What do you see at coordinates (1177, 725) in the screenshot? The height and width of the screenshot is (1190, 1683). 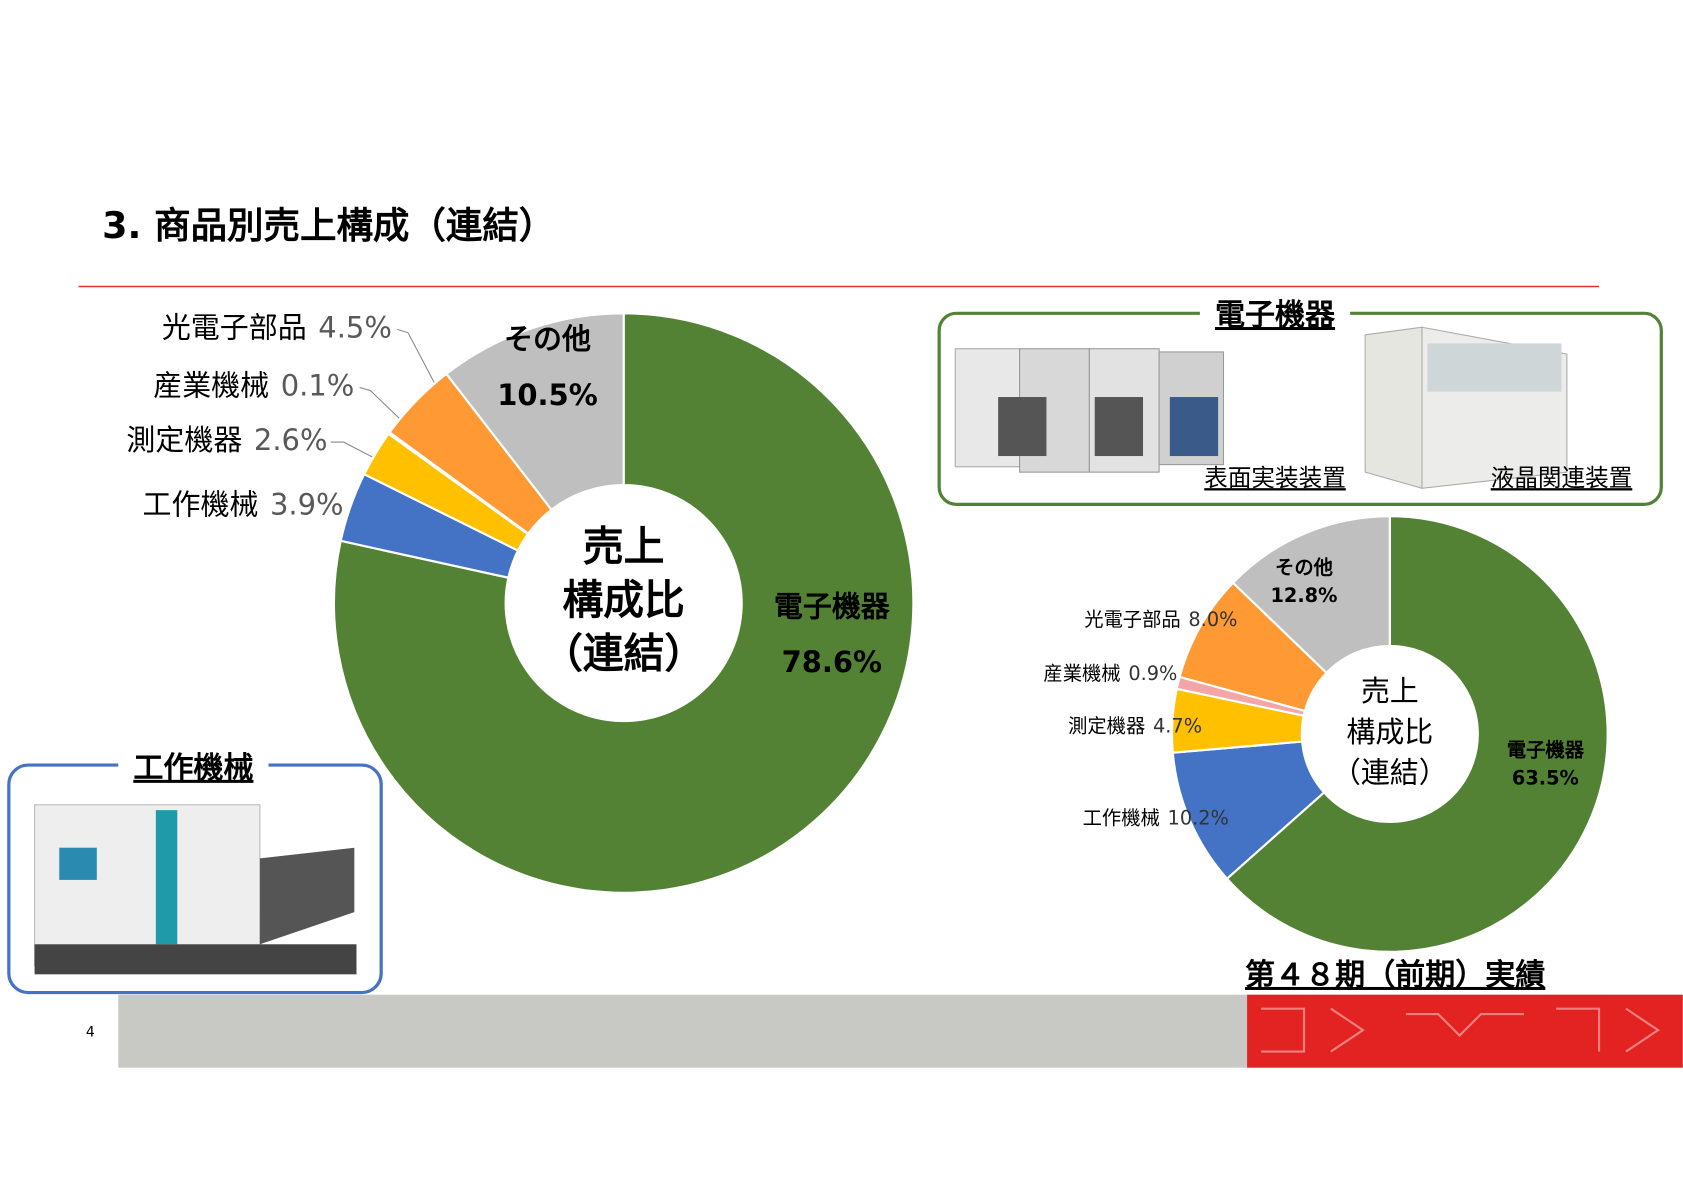 I see `value-label: 4.7%` at bounding box center [1177, 725].